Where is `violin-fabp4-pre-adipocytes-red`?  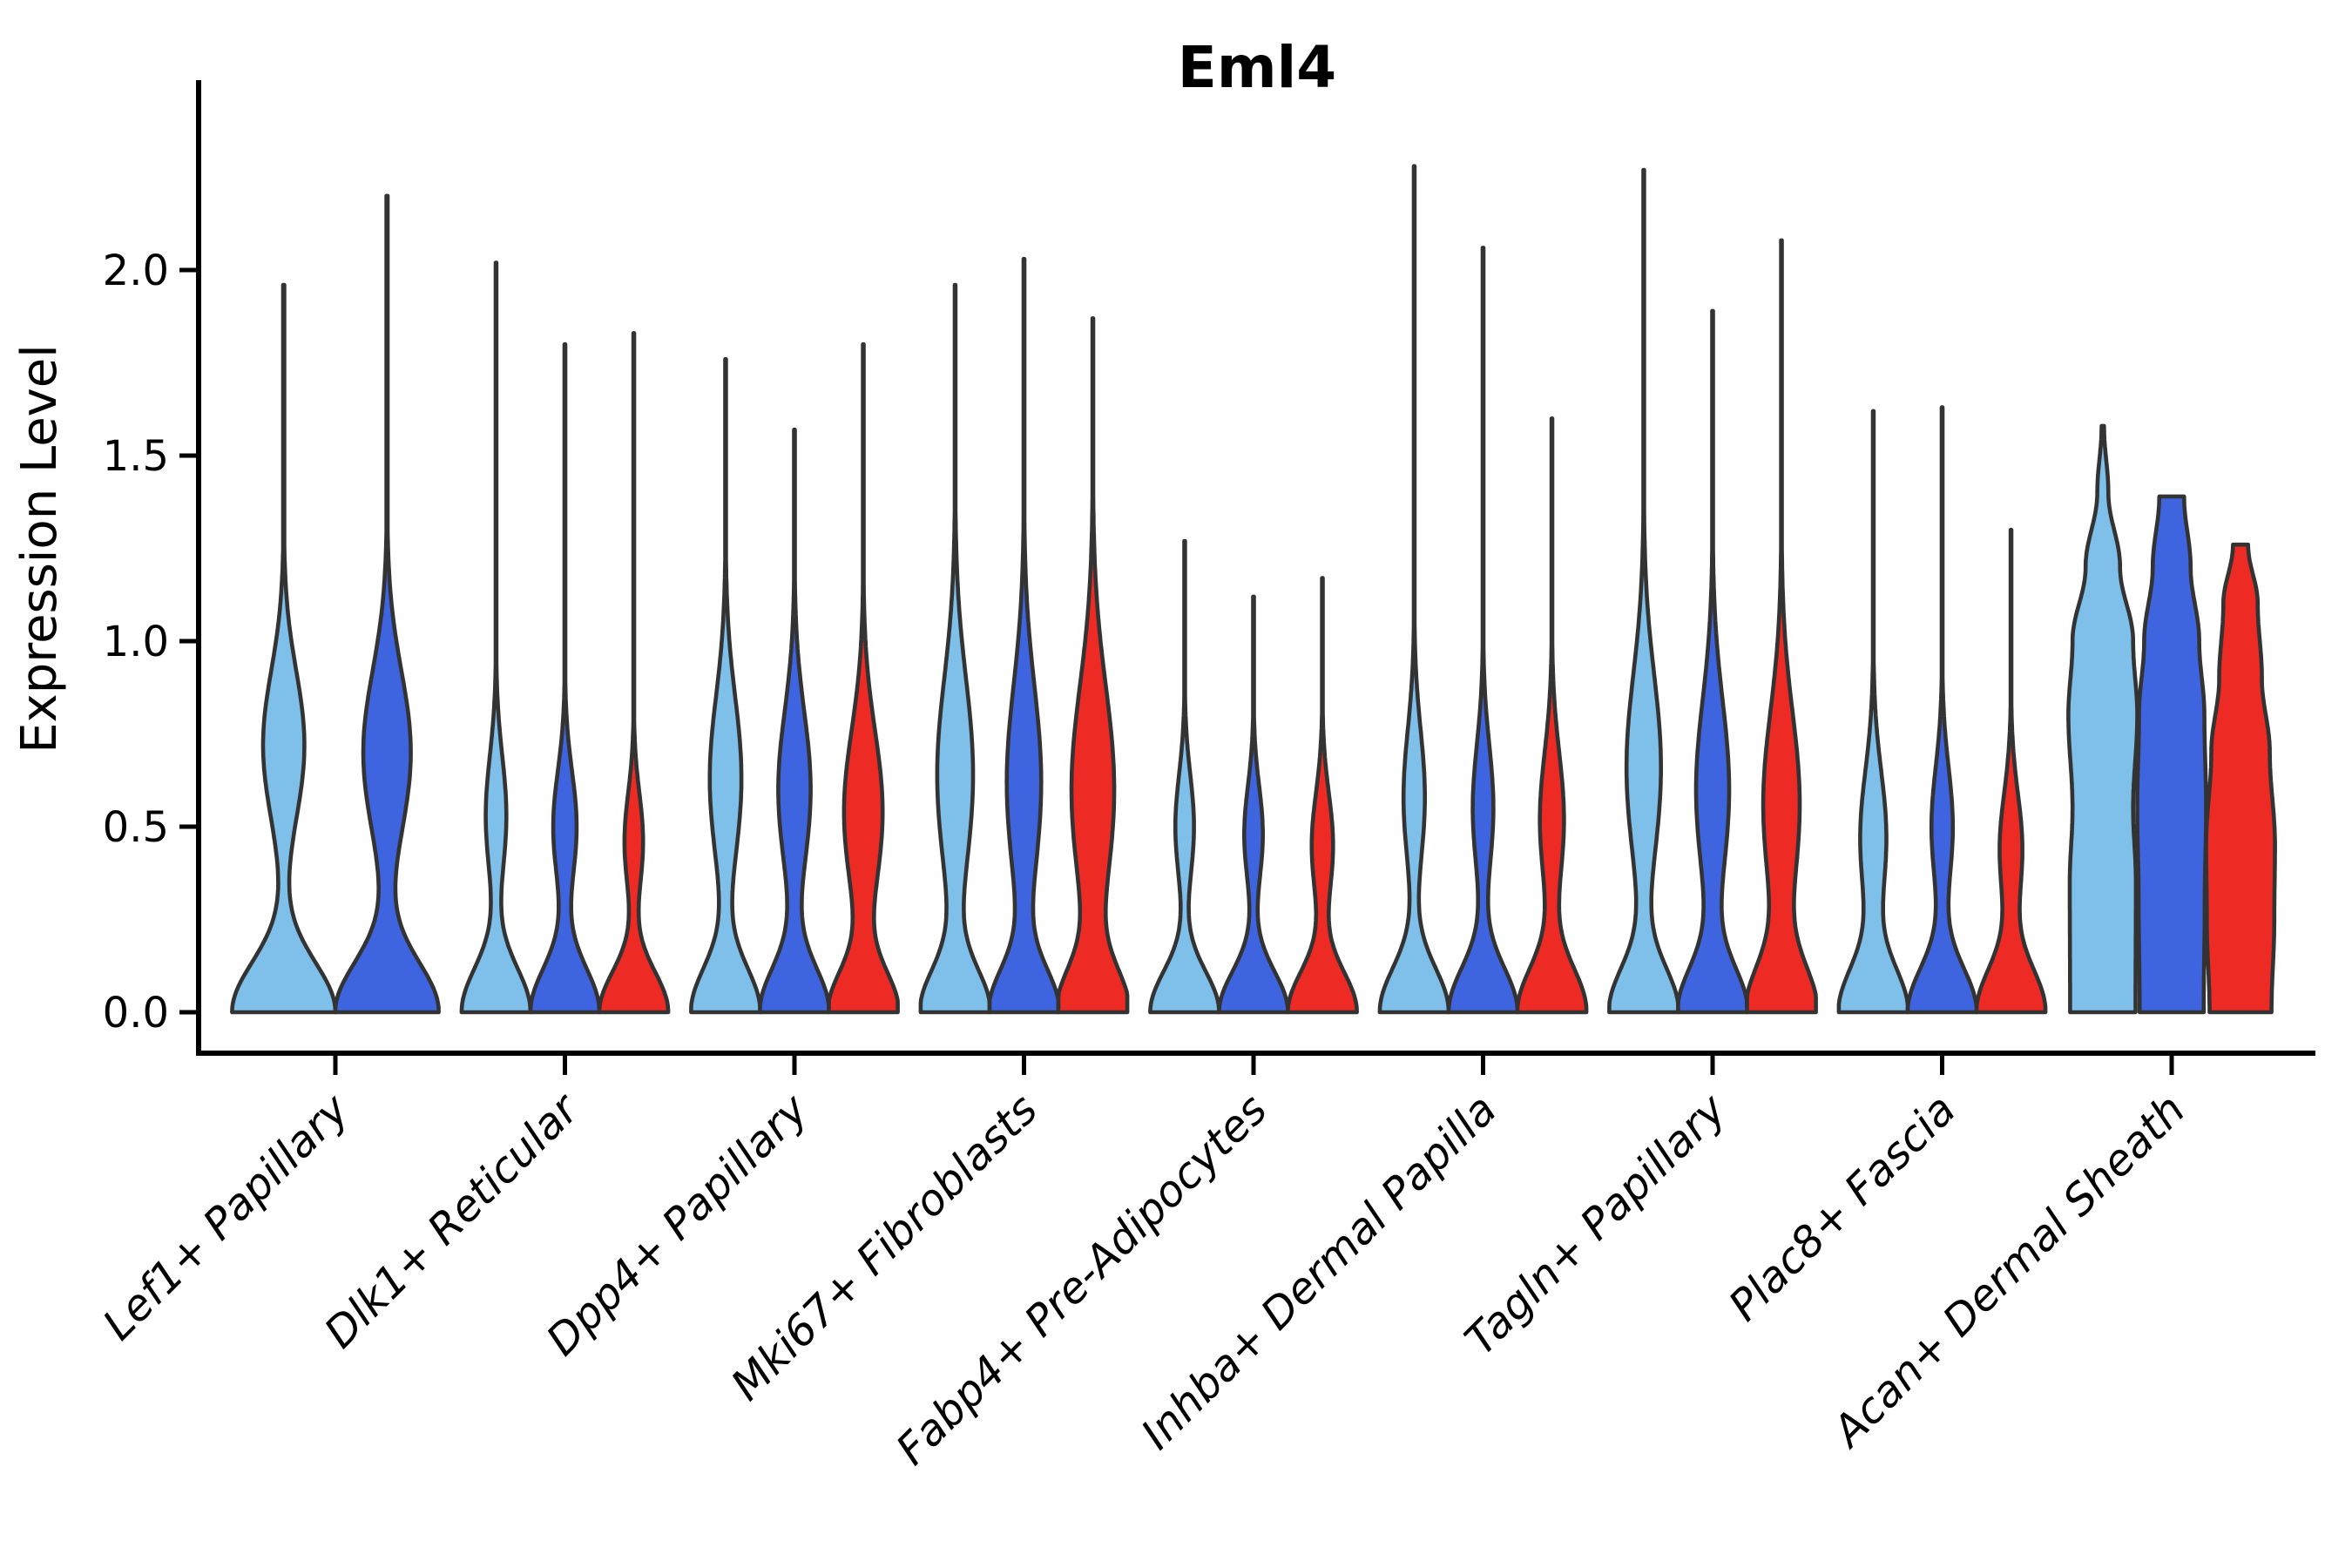 violin-fabp4-pre-adipocytes-red is located at coordinates (1322, 795).